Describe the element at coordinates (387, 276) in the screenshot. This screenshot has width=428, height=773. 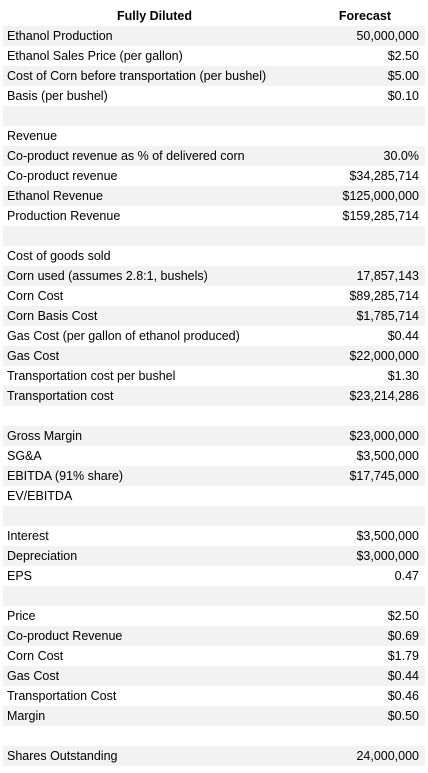
I see `row-value: 17,857,143` at that location.